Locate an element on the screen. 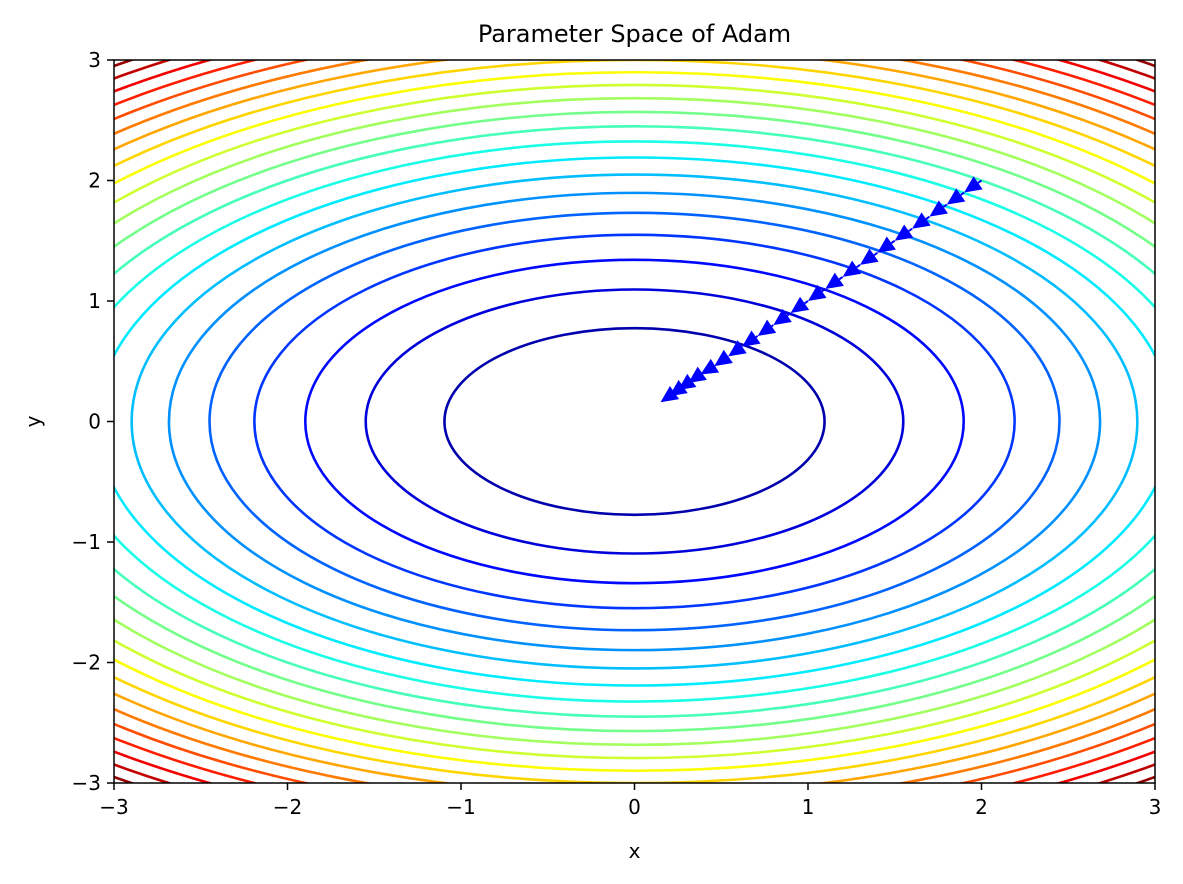 The image size is (1183, 884). y-tick-label-0: −3 is located at coordinates (86, 783).